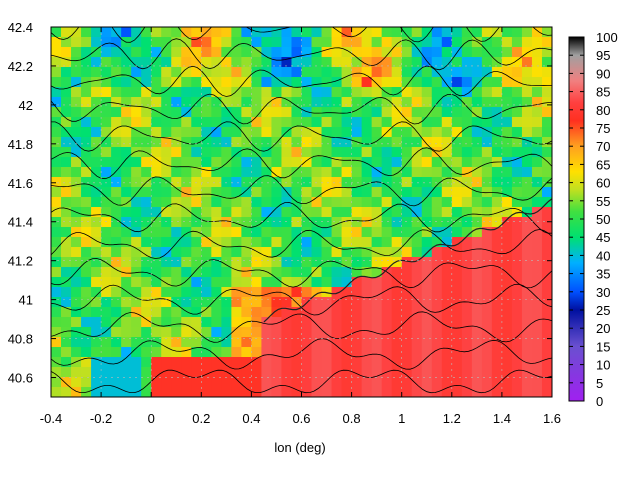  I want to click on colorbar-tick-label: 80, so click(603, 110).